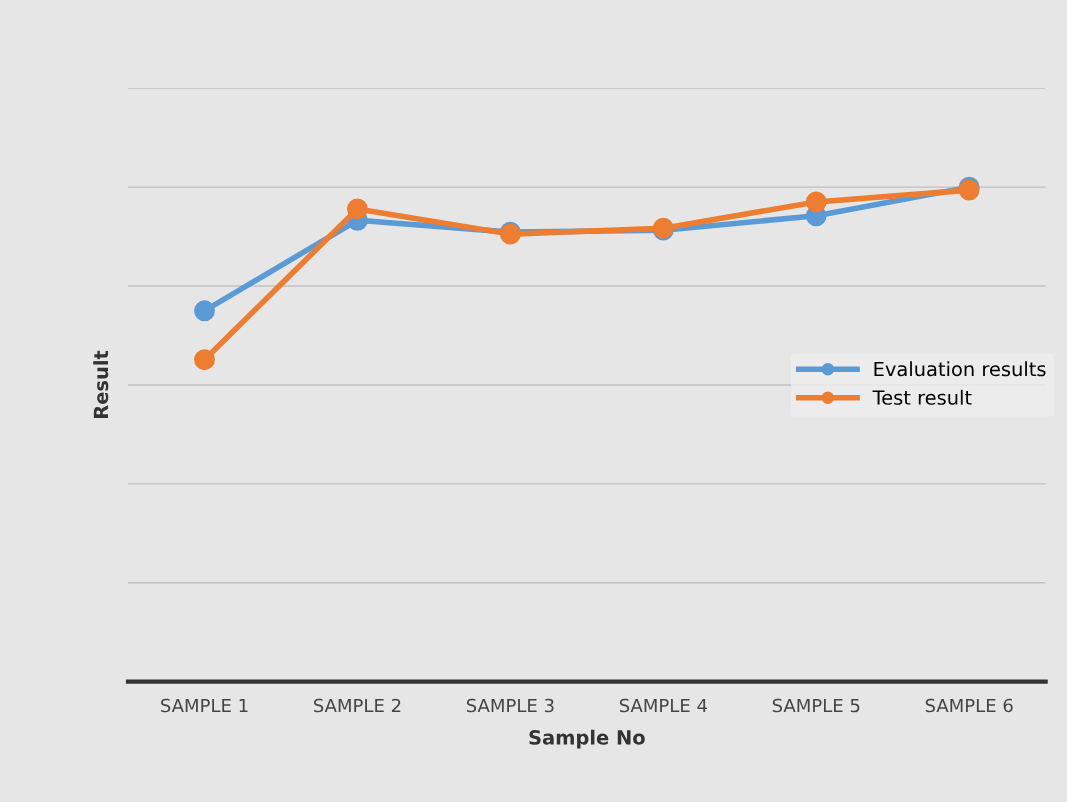  Describe the element at coordinates (969, 705) in the screenshot. I see `x-tick-label: SAMPLE 6` at that location.